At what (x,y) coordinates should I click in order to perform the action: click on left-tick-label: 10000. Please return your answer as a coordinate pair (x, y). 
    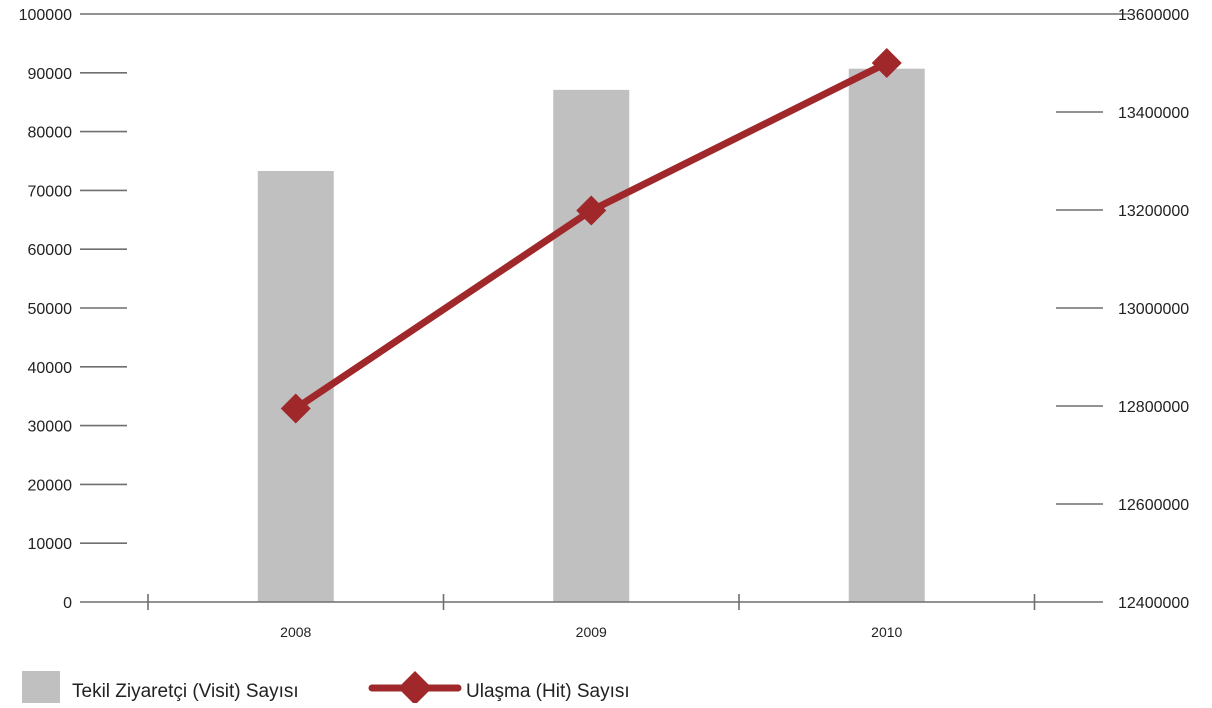
    Looking at the image, I should click on (50, 544).